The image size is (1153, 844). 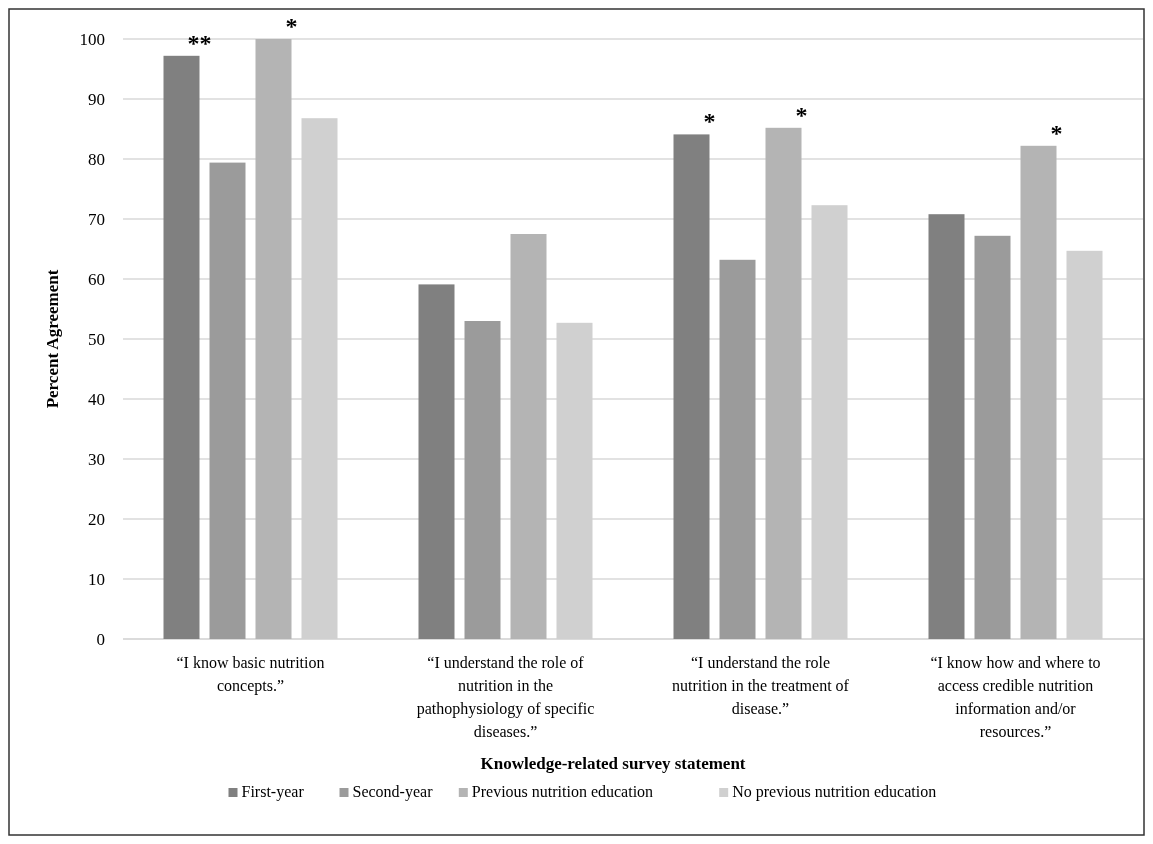 What do you see at coordinates (96, 459) in the screenshot?
I see `y-tick-label: 30` at bounding box center [96, 459].